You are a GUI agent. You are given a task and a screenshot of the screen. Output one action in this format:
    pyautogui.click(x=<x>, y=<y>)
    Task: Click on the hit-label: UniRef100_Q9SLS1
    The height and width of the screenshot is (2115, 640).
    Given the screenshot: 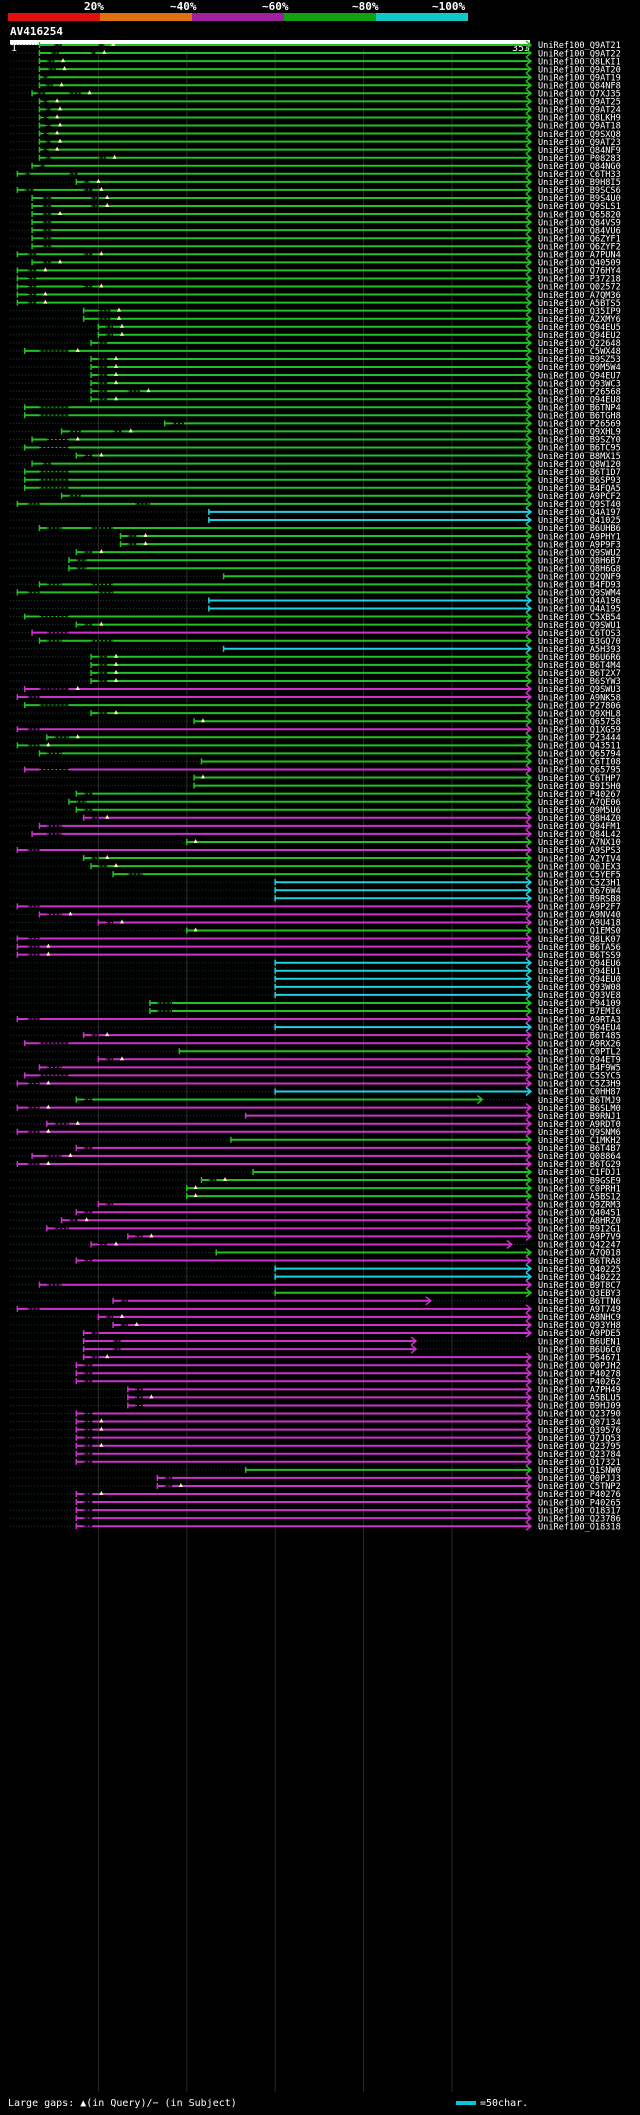 What is the action you would take?
    pyautogui.click(x=579, y=207)
    